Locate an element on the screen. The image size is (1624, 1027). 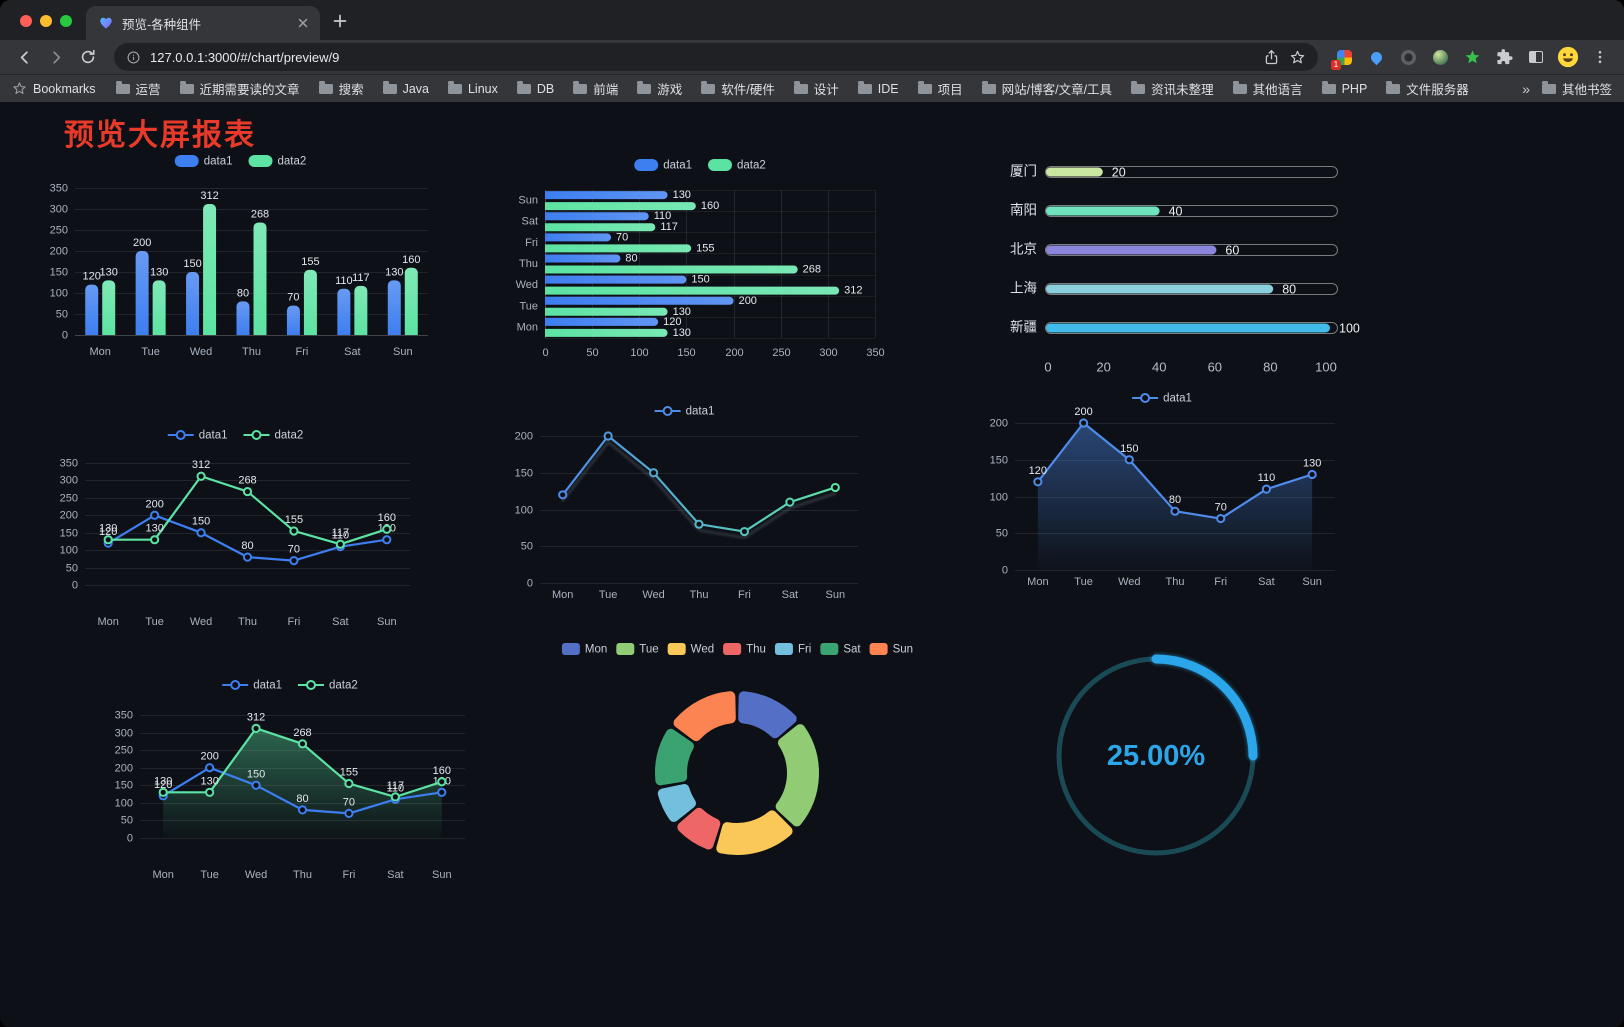
bookmark-item: 其他语言 is located at coordinates (1267, 88).